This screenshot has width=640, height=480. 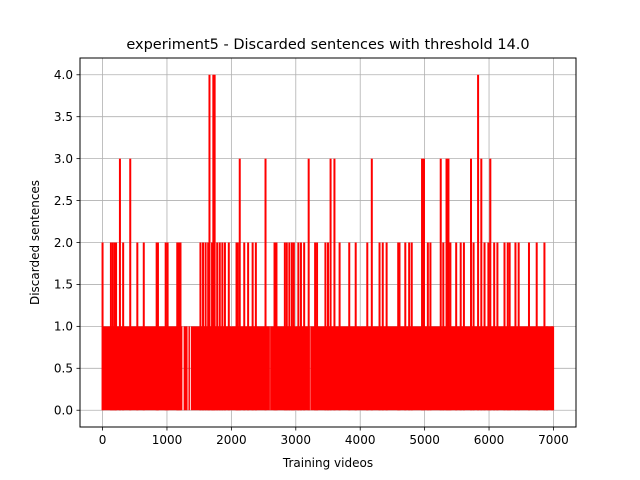 I want to click on y-tick-label: 0.0, so click(x=63, y=411).